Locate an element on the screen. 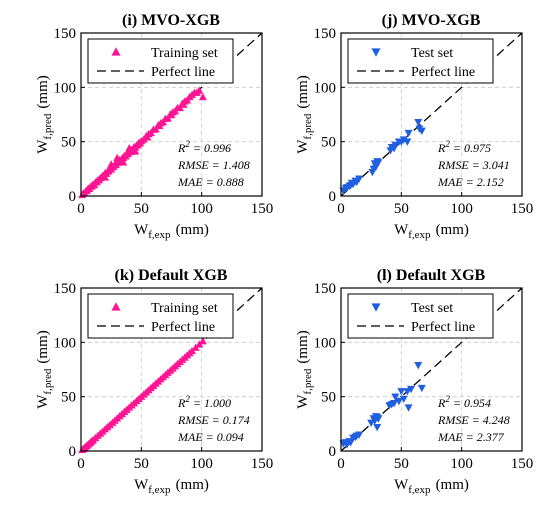 The height and width of the screenshot is (510, 550). stat-r2: R2 = 0.996 is located at coordinates (204, 147).